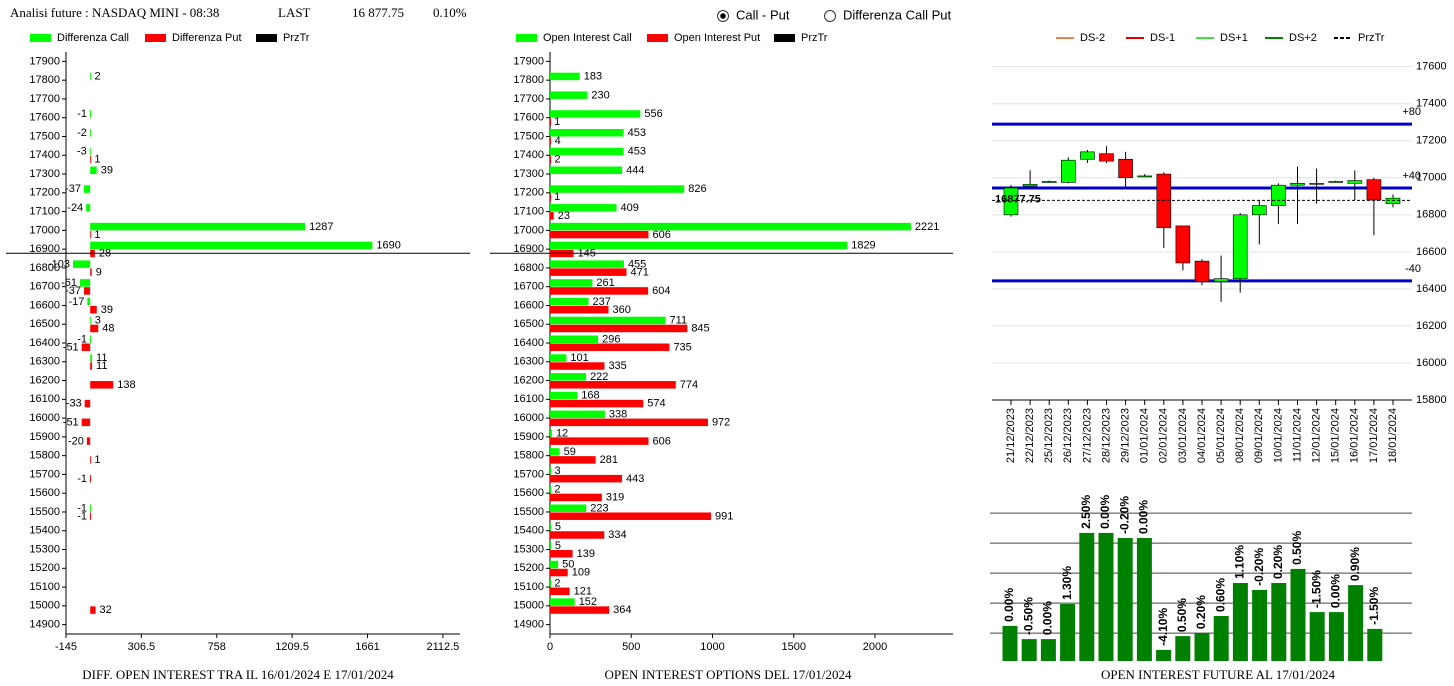  What do you see at coordinates (558, 141) in the screenshot?
I see `data-label: 4` at bounding box center [558, 141].